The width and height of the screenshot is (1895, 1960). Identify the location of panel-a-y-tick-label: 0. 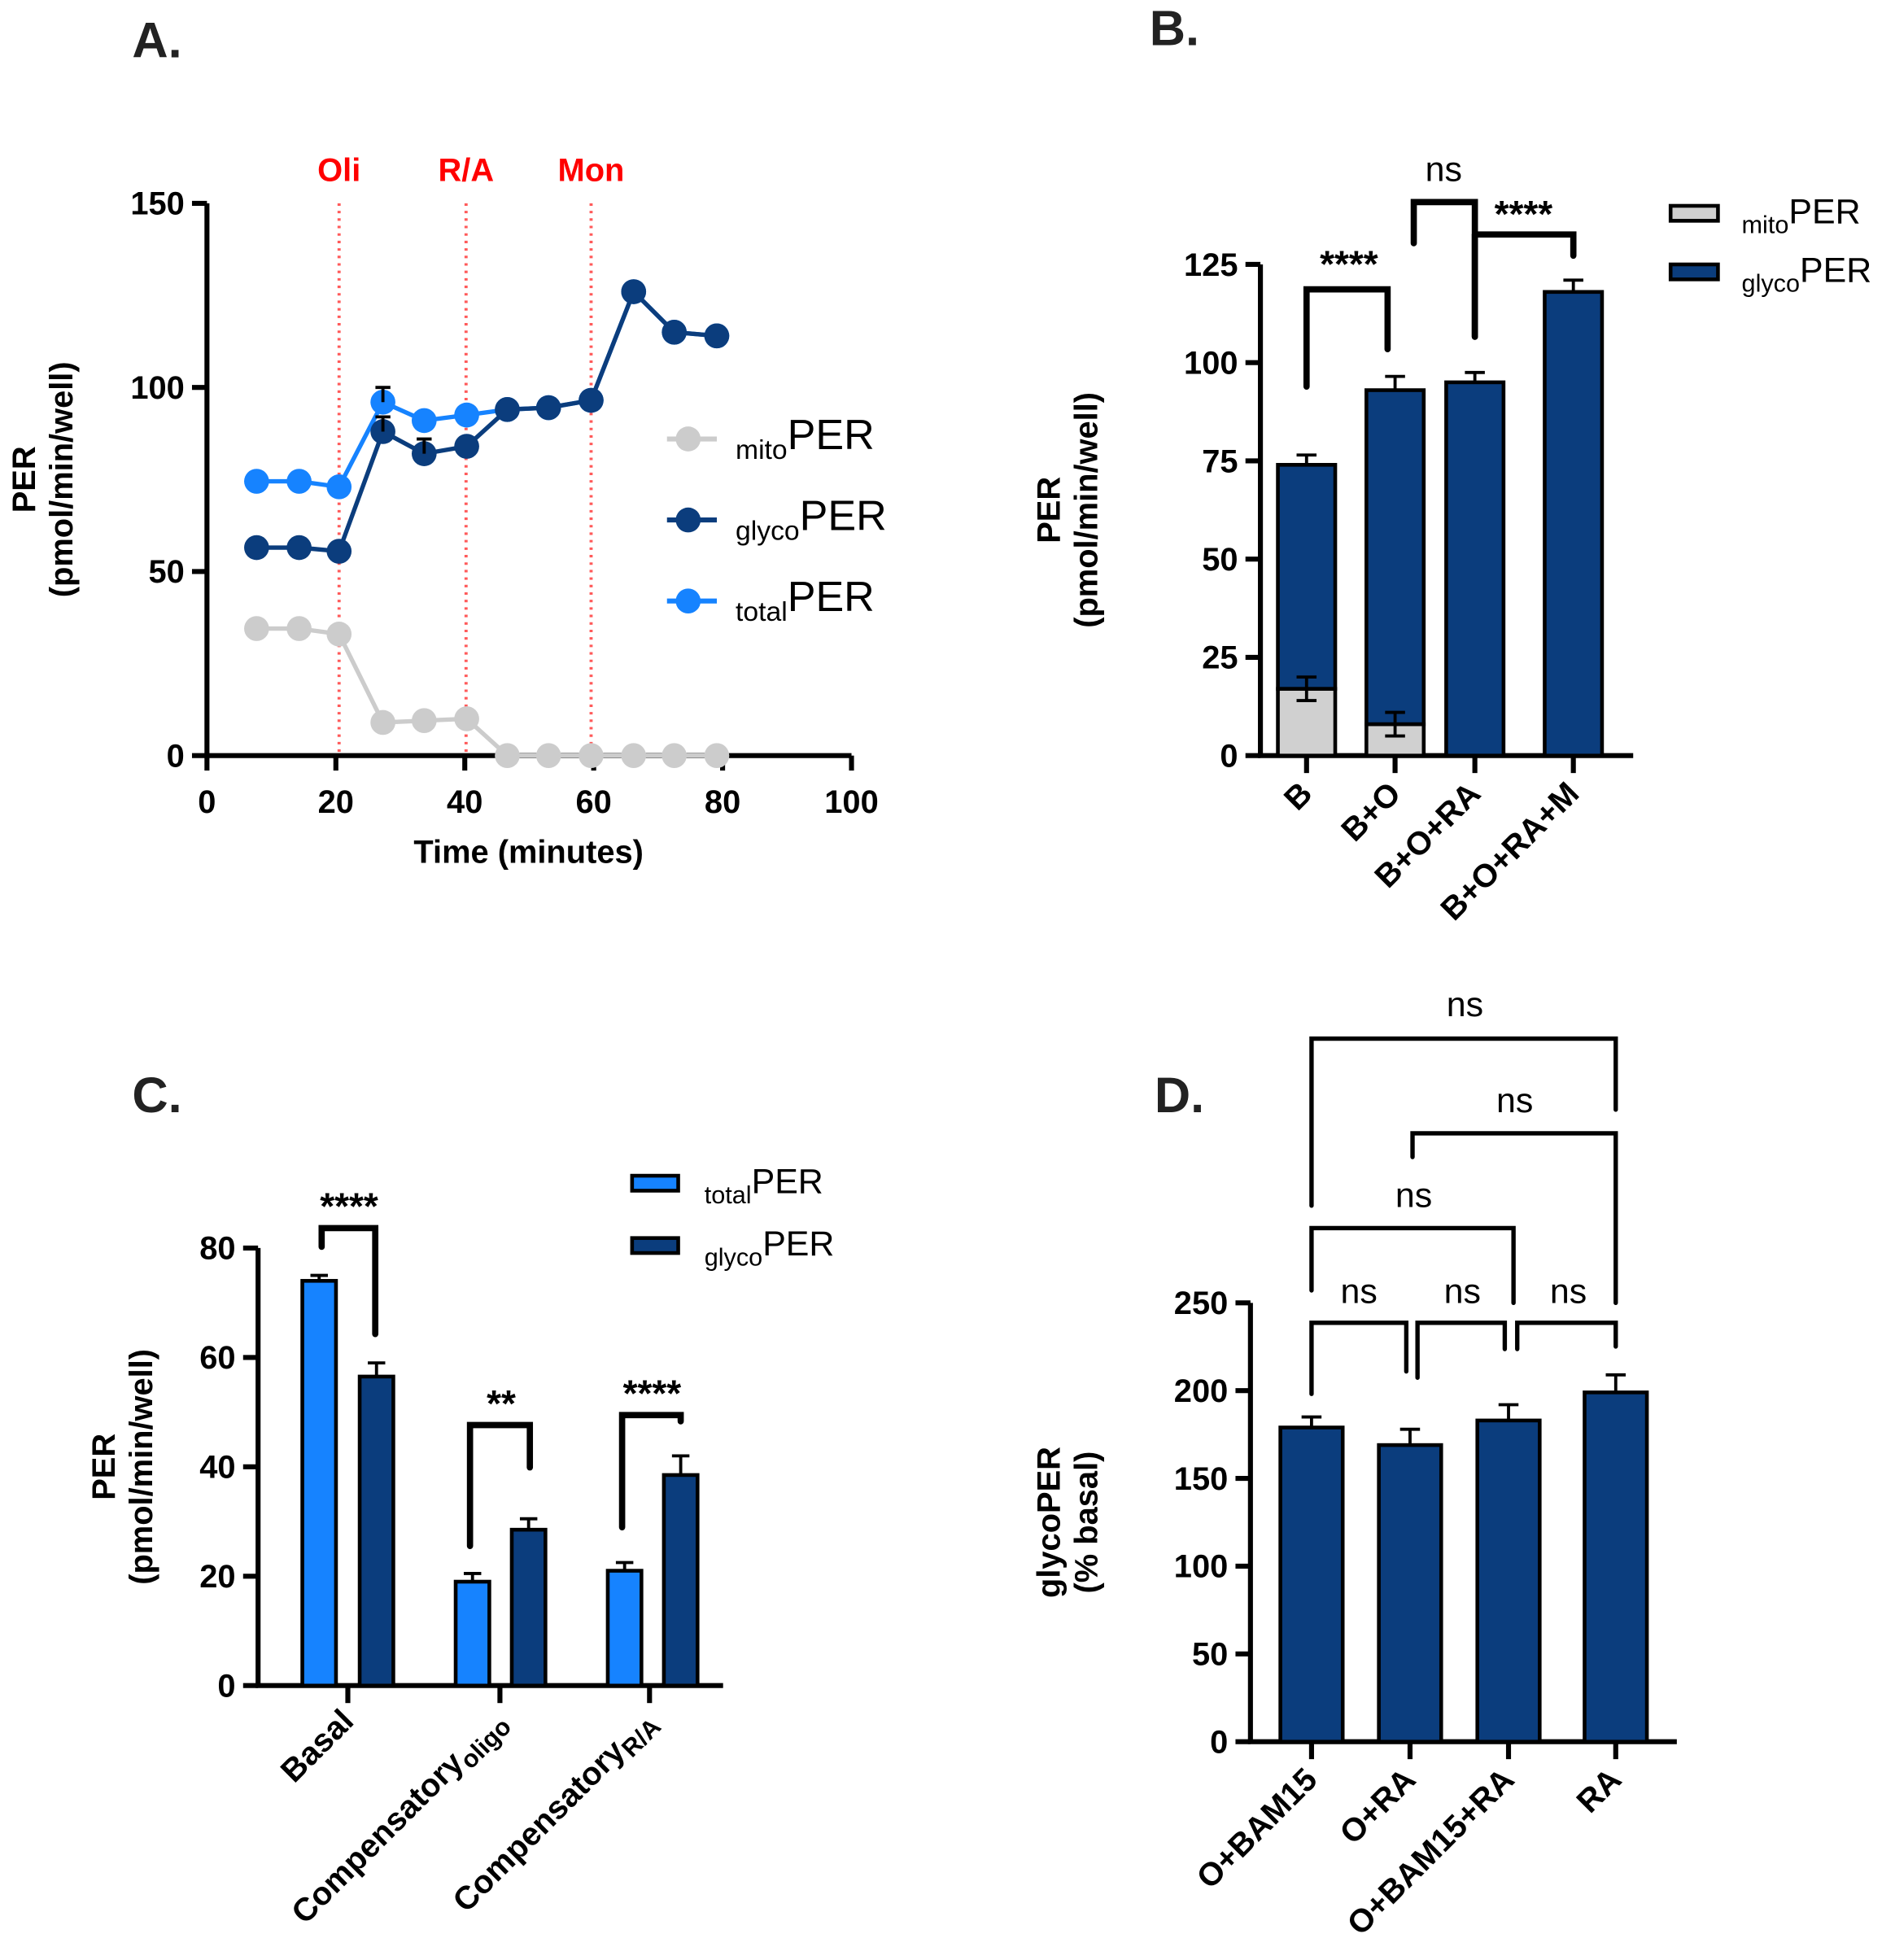
(176, 756).